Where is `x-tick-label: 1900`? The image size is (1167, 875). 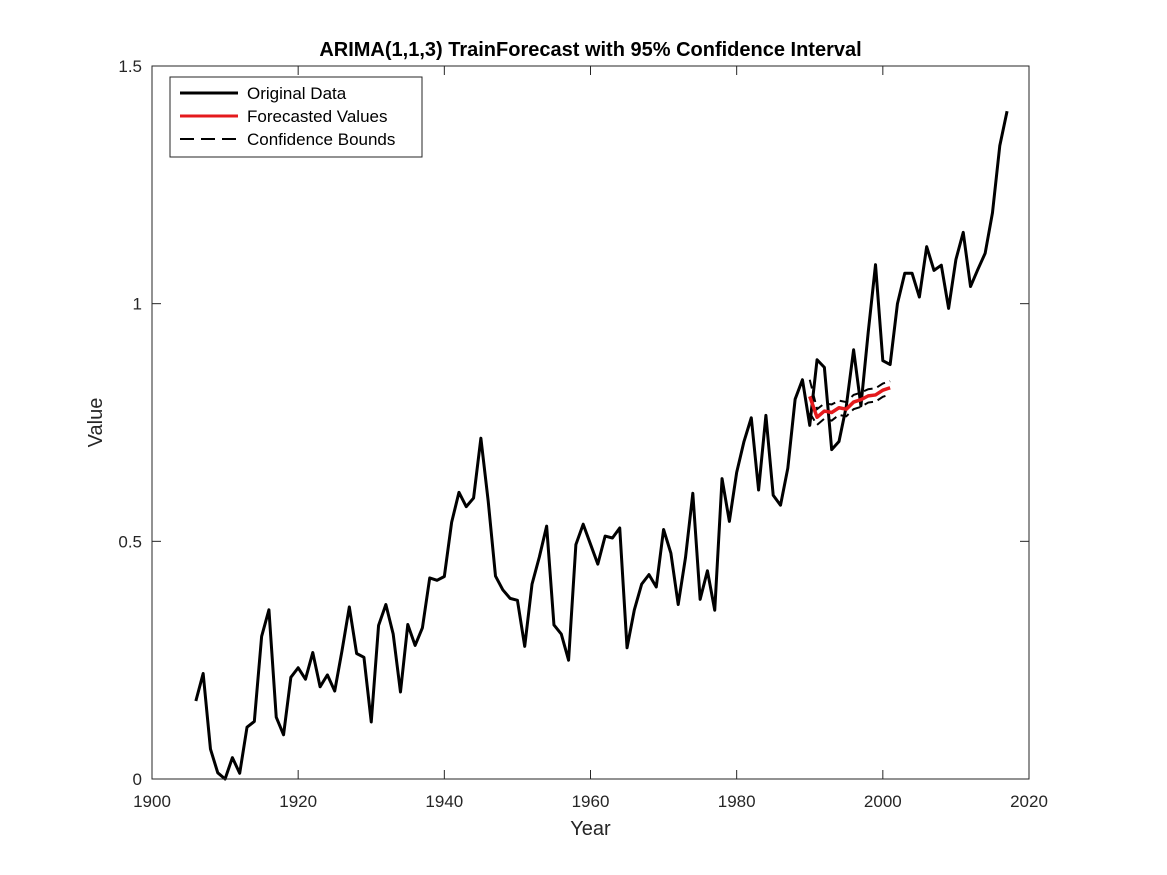 x-tick-label: 1900 is located at coordinates (152, 801).